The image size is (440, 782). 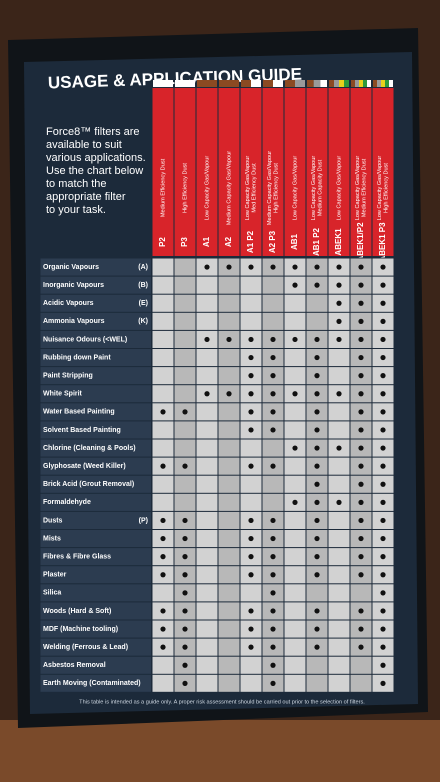 What do you see at coordinates (143, 303) in the screenshot?
I see `row-code: (E)` at bounding box center [143, 303].